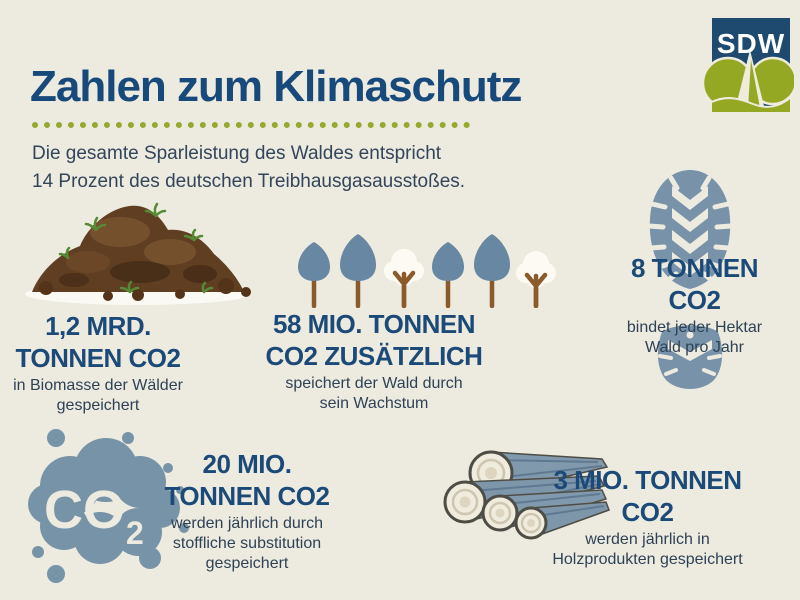 This screenshot has width=800, height=600. I want to click on stat-hectare-caption: bindet jeder Hektar Wald pro Jahr, so click(694, 337).